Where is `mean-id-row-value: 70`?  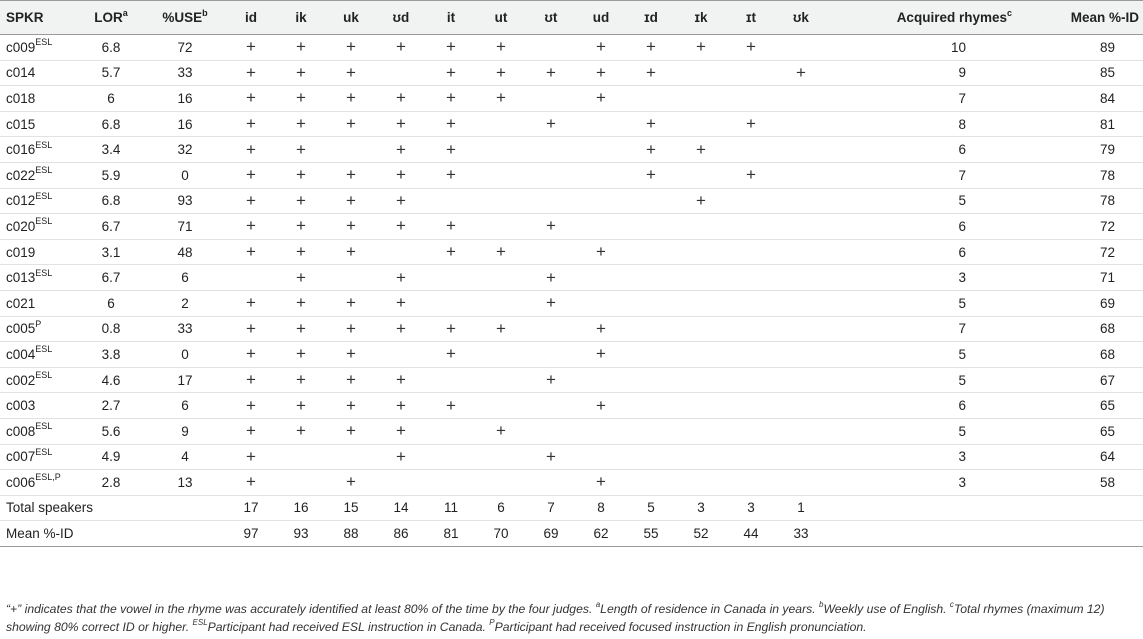 mean-id-row-value: 70 is located at coordinates (501, 533).